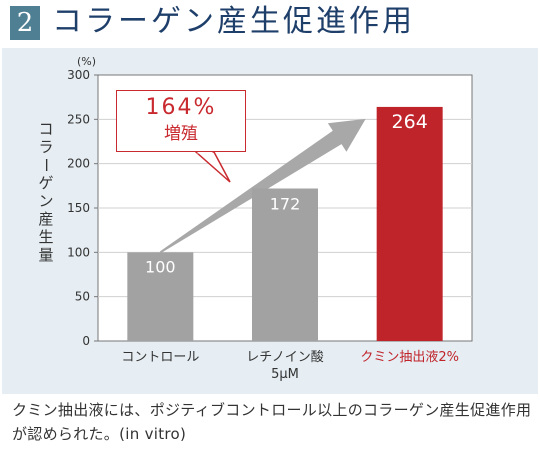 This screenshot has height=456, width=540. I want to click on axes, so click(96, 208).